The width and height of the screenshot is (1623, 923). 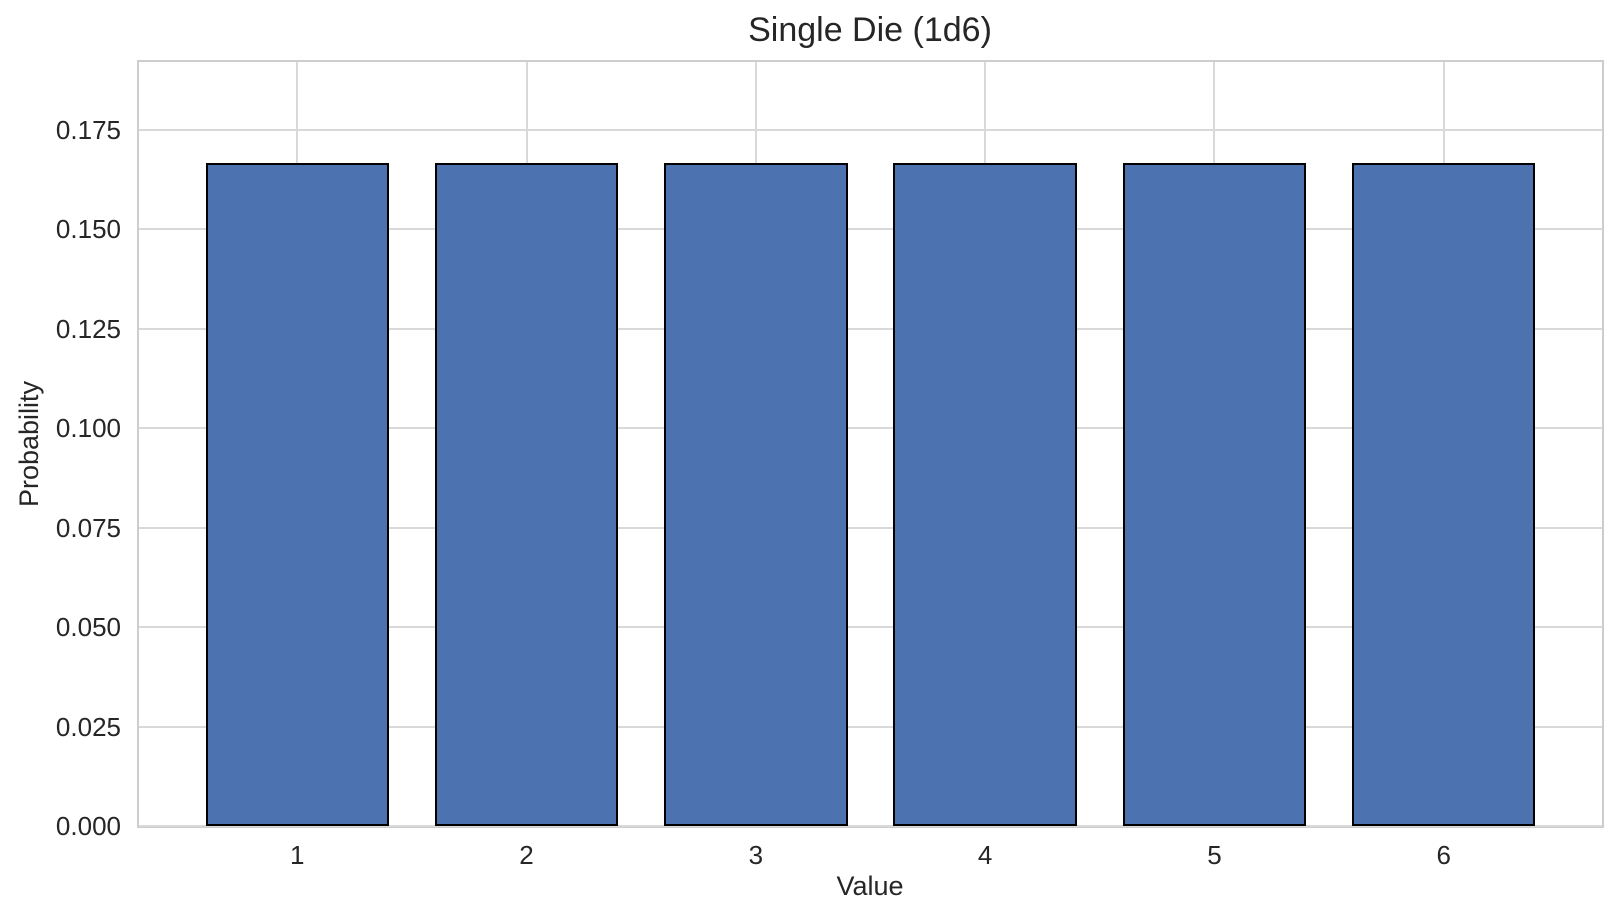 What do you see at coordinates (88, 328) in the screenshot?
I see `y-tick-label: 0.125` at bounding box center [88, 328].